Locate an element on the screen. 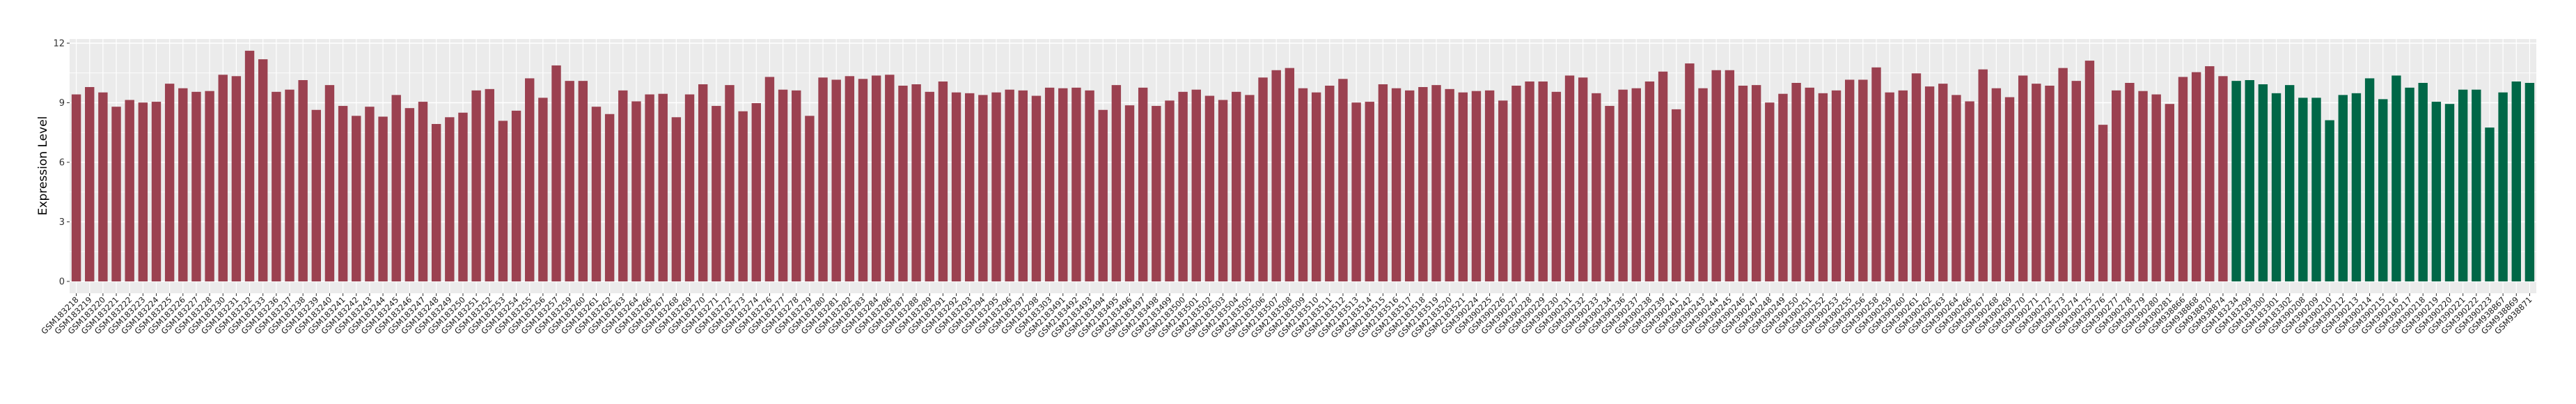 The height and width of the screenshot is (404, 2576). bar-GSM183295 is located at coordinates (996, 186).